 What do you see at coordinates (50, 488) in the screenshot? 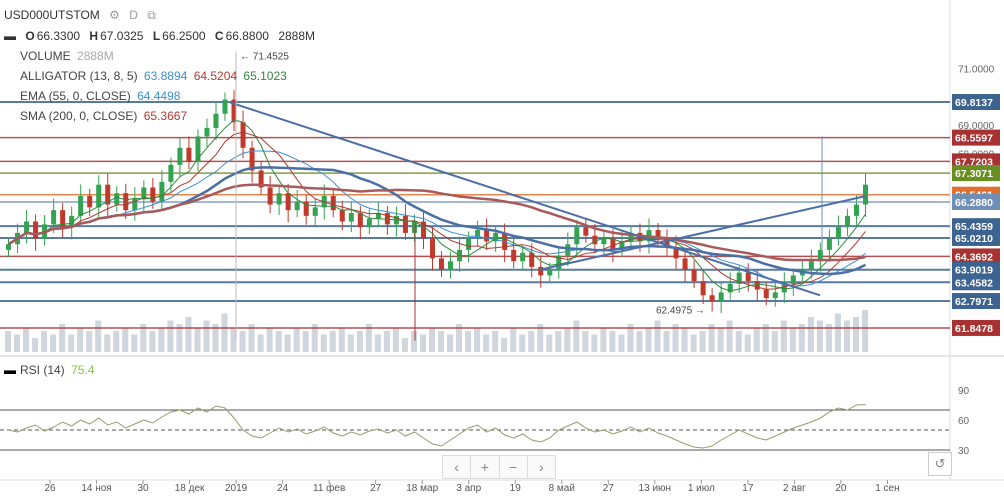
I see `x-tick-0: 26` at bounding box center [50, 488].